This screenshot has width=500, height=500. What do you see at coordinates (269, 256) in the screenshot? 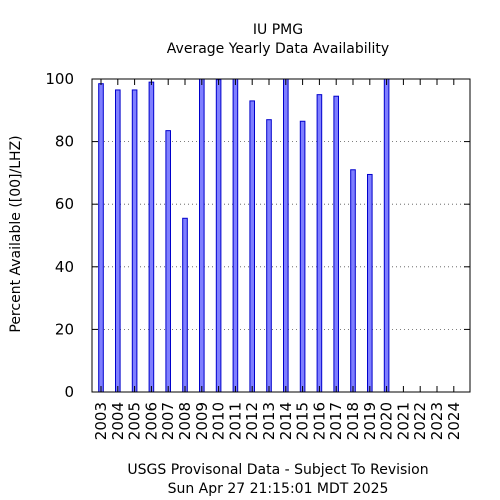
I see `bar-2013` at bounding box center [269, 256].